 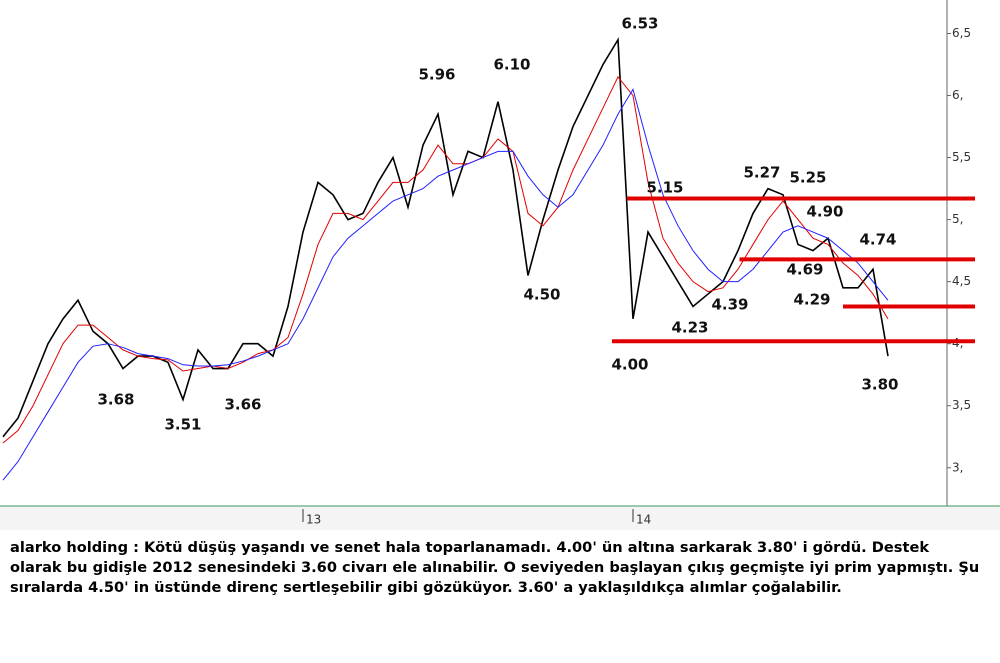 What do you see at coordinates (961, 33) in the screenshot?
I see `y-tick-label: 6,5` at bounding box center [961, 33].